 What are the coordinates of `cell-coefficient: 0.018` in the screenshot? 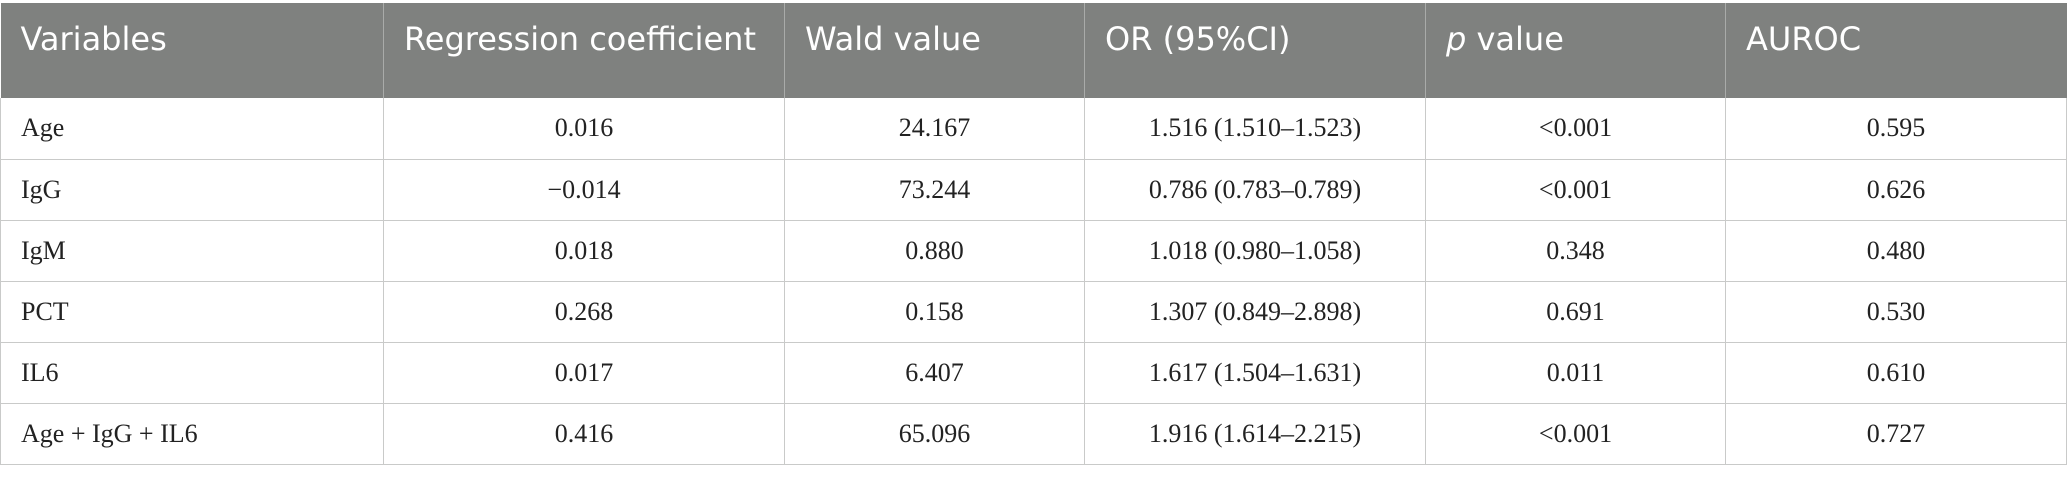 It's located at (584, 251).